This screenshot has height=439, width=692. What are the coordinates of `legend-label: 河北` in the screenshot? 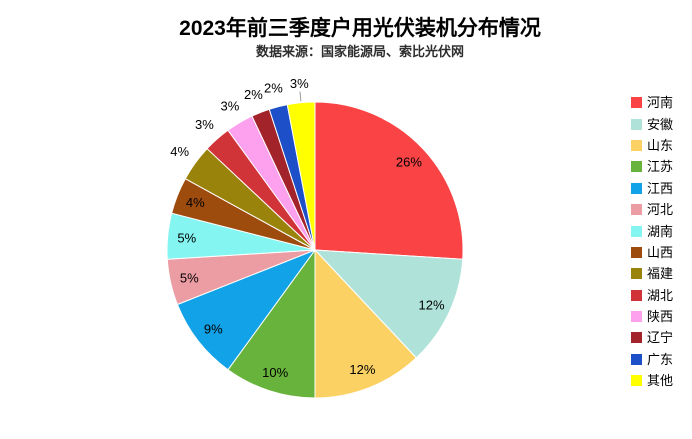 It's located at (660, 210).